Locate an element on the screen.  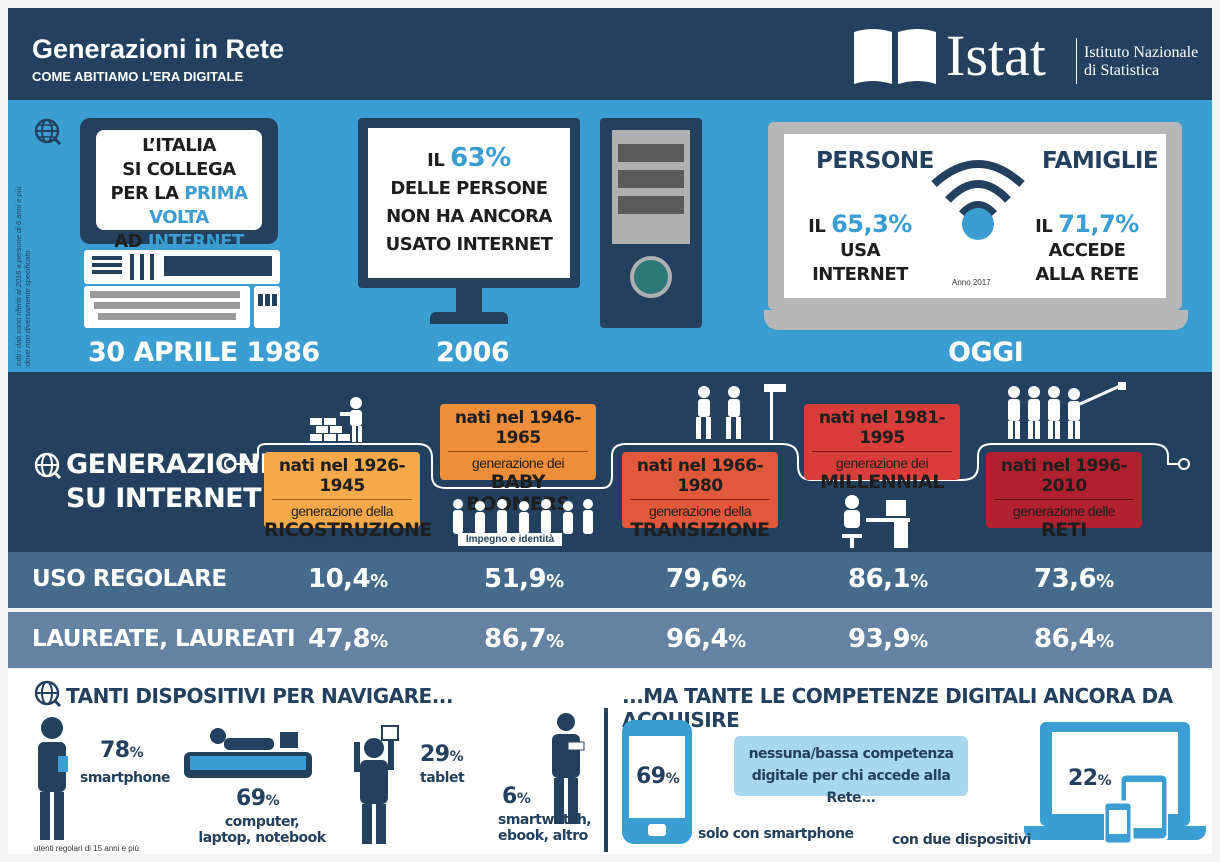
first-line1: L’ITALIA is located at coordinates (179, 145).